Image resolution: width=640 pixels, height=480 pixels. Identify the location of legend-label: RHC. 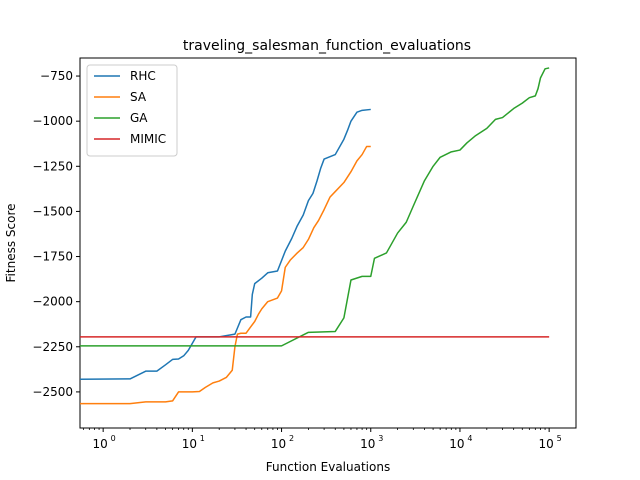
(143, 76).